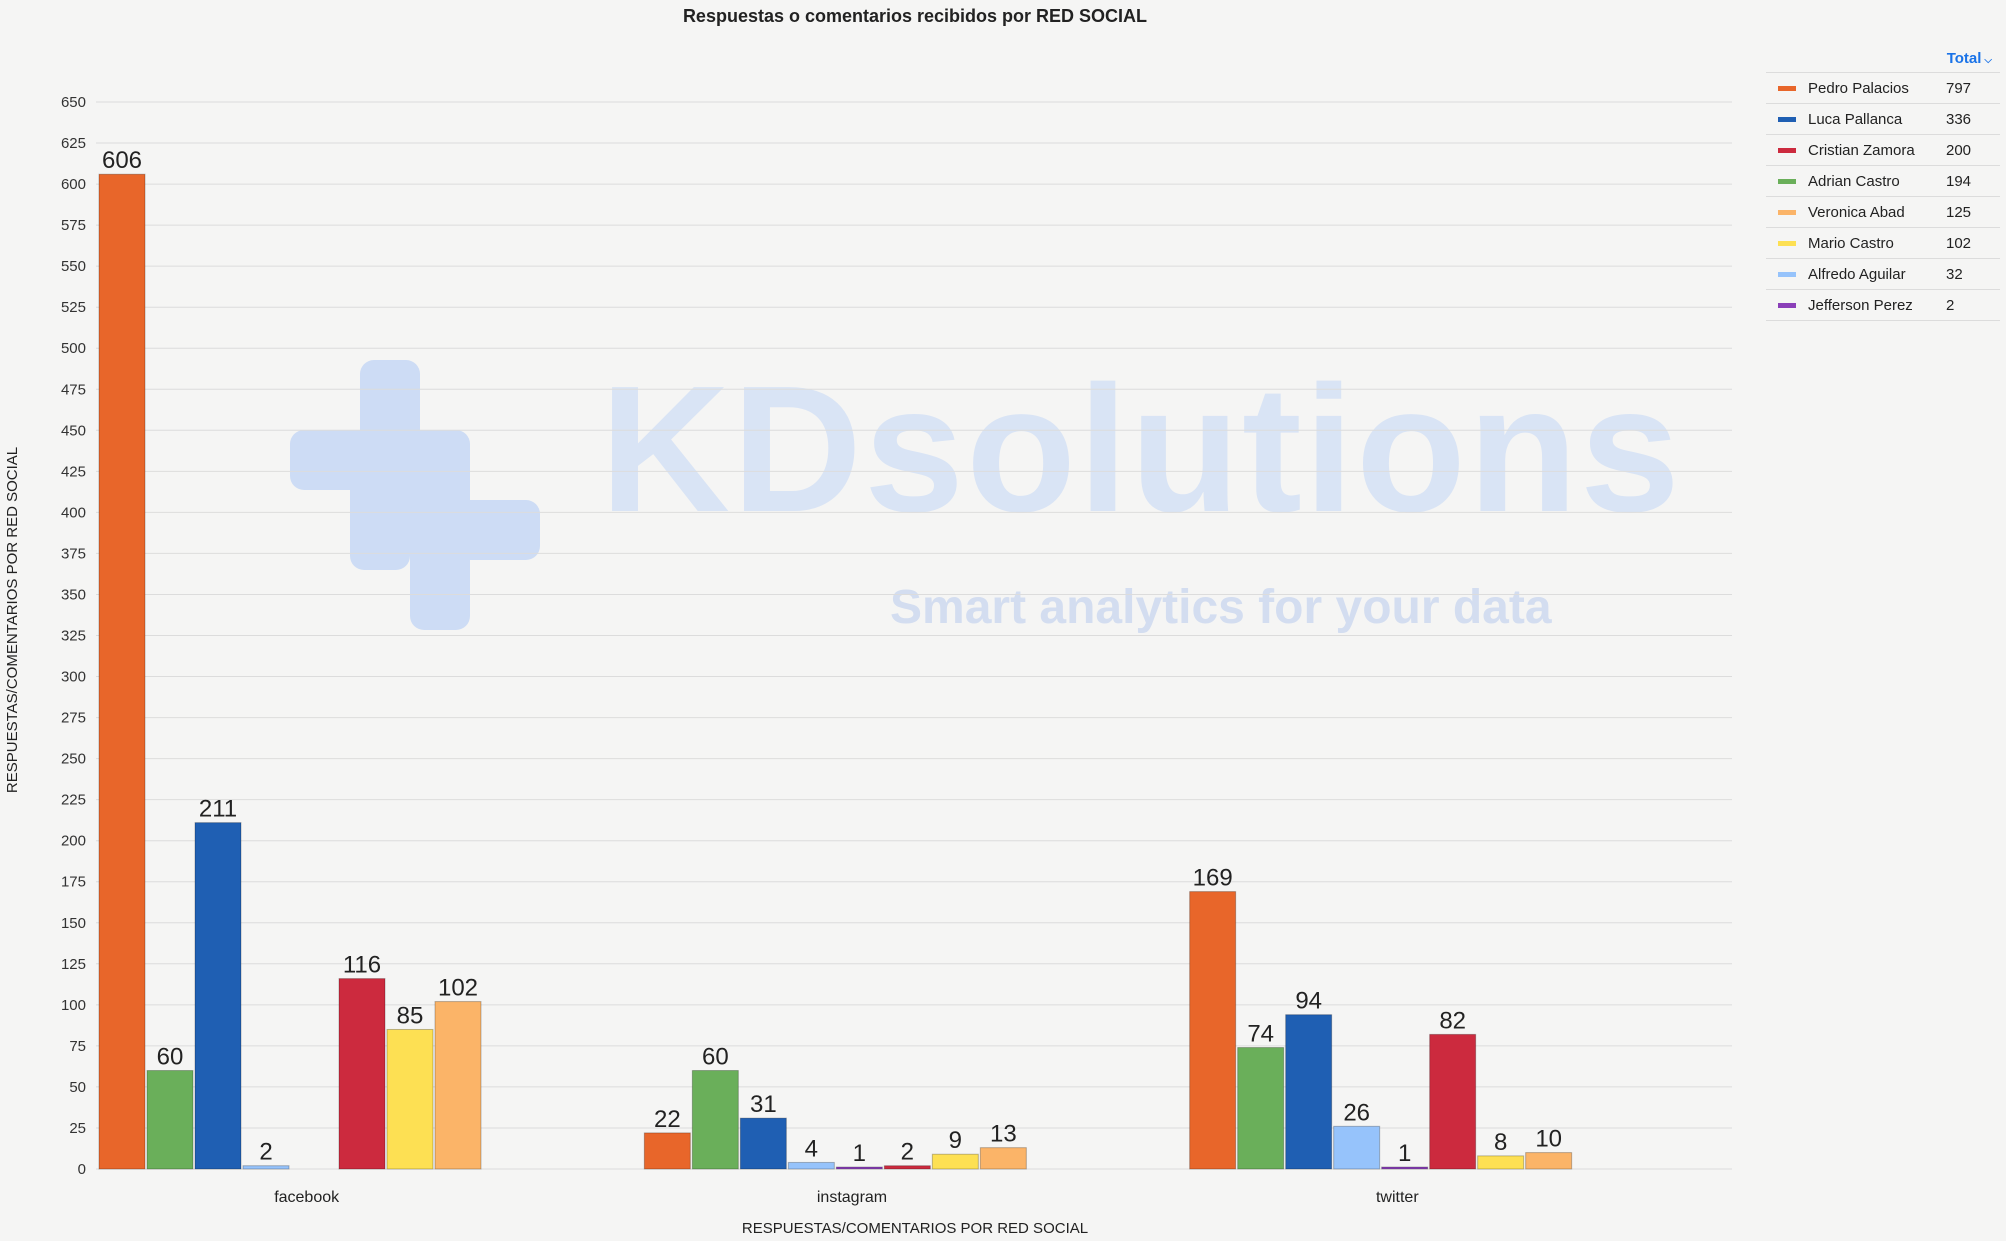  I want to click on legend-item: Mario Castro 102, so click(1883, 242).